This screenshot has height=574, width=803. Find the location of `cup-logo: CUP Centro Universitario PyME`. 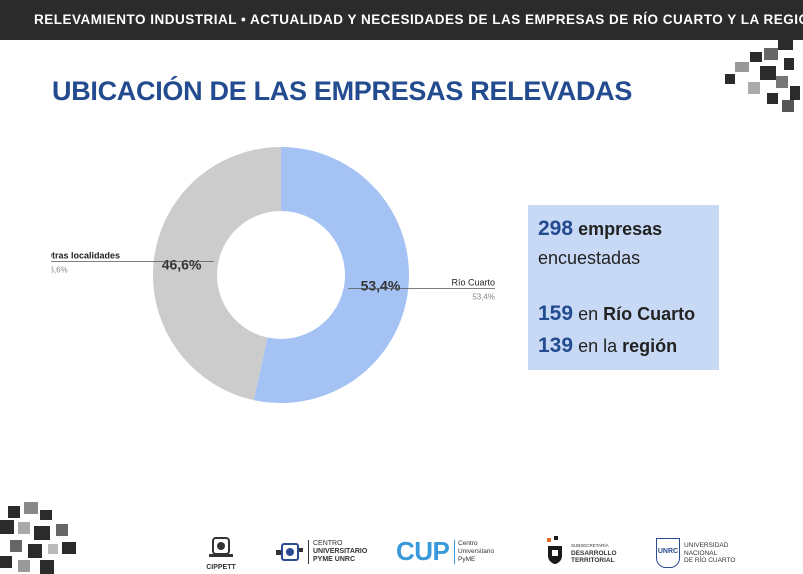

cup-logo: CUP Centro Universitario PyME is located at coordinates (456, 552).